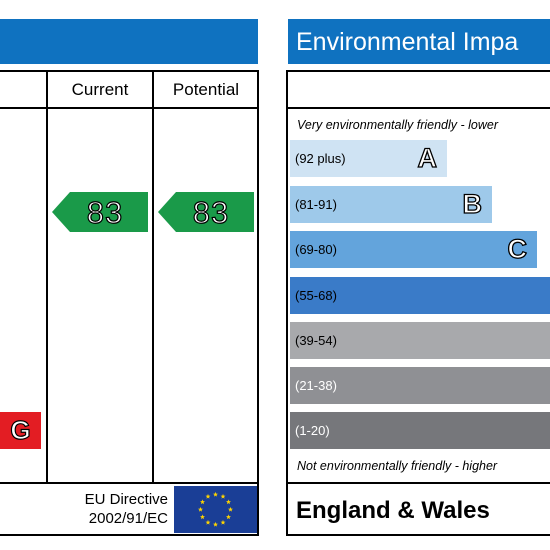  What do you see at coordinates (316, 249) in the screenshot?
I see `band-range: (69-80)` at bounding box center [316, 249].